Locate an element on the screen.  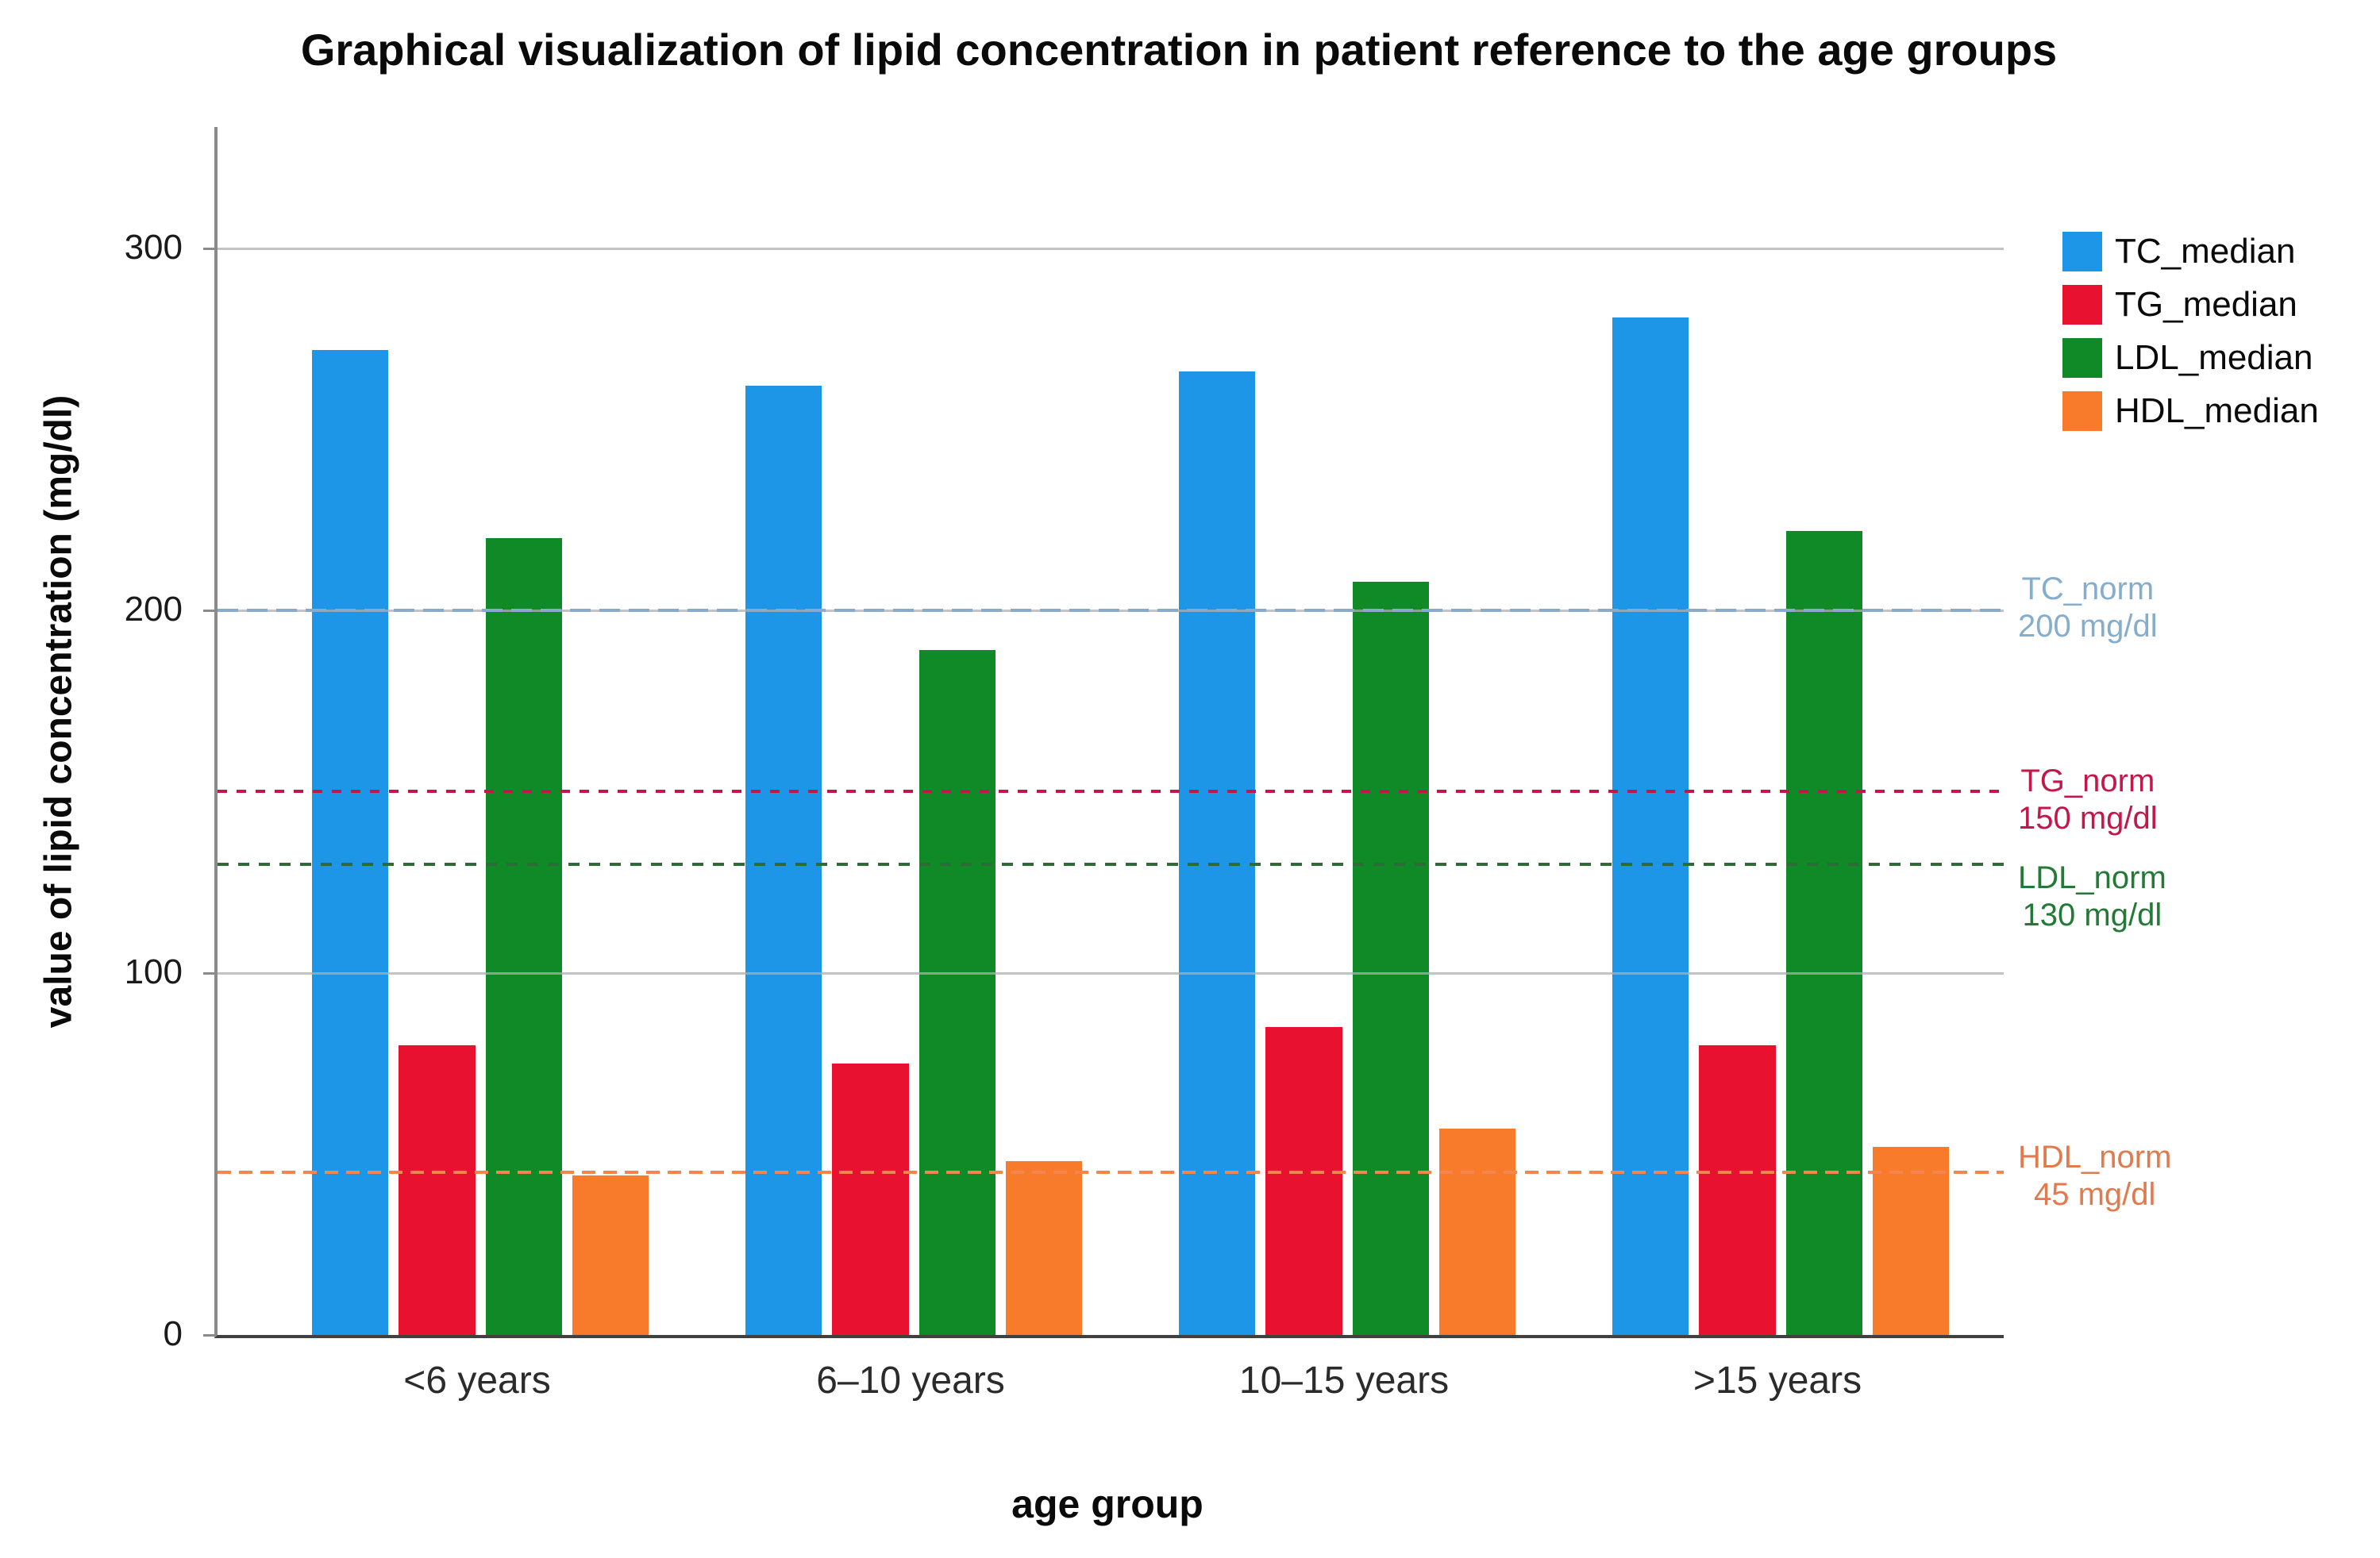
y-axis-title: value of lipid concentration (mg/dl) is located at coordinates (58, 711).